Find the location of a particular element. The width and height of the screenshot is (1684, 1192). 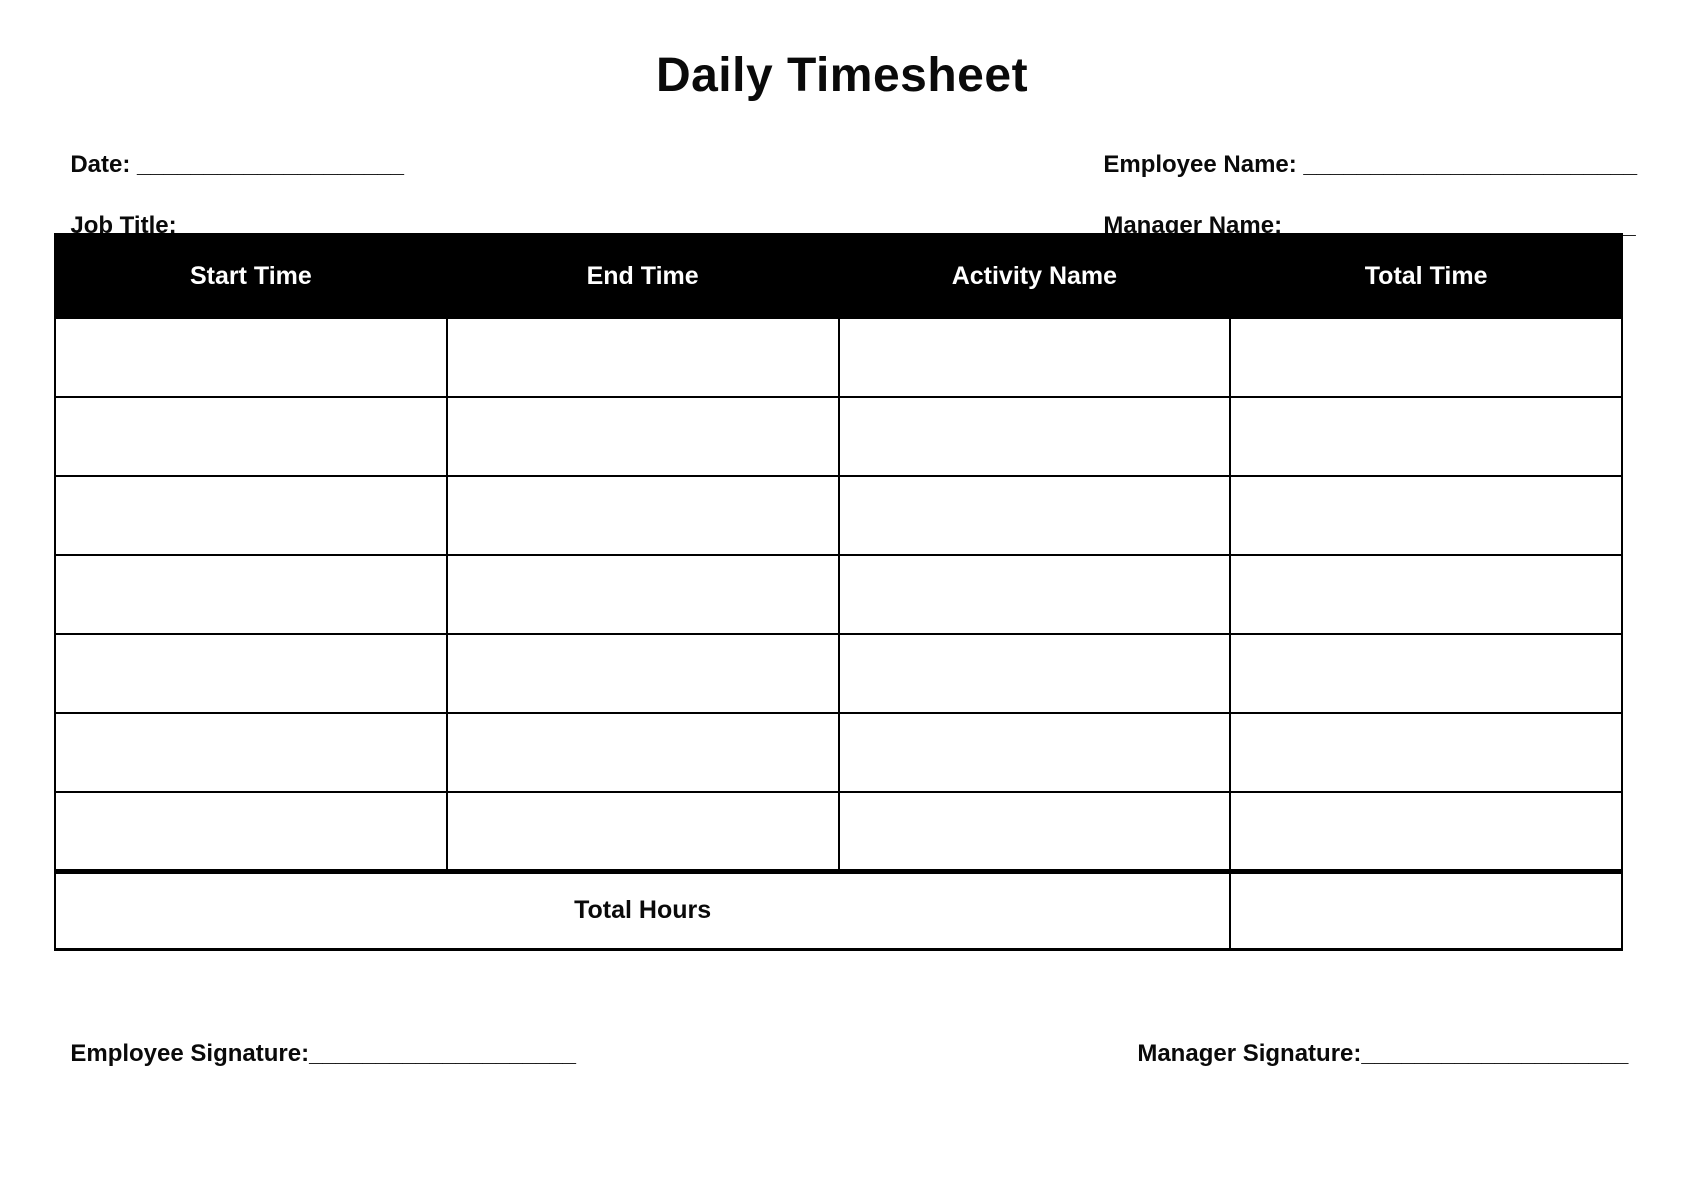

manager-signature-field: Manager Signature:____________________ is located at coordinates (1376, 1040).